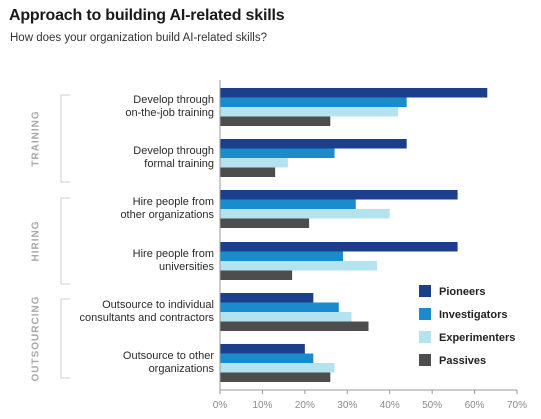 The width and height of the screenshot is (541, 419). Describe the element at coordinates (36, 241) in the screenshot. I see `group-label-hiring: HIRING` at that location.